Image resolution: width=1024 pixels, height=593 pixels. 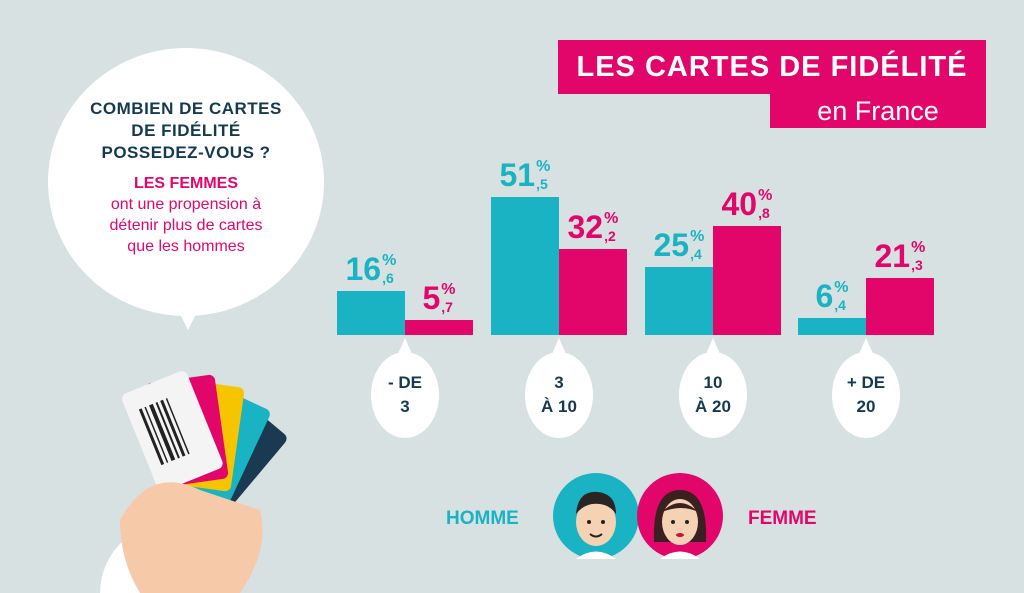 What do you see at coordinates (713, 388) in the screenshot?
I see `category-label-2: 10 À 20` at bounding box center [713, 388].